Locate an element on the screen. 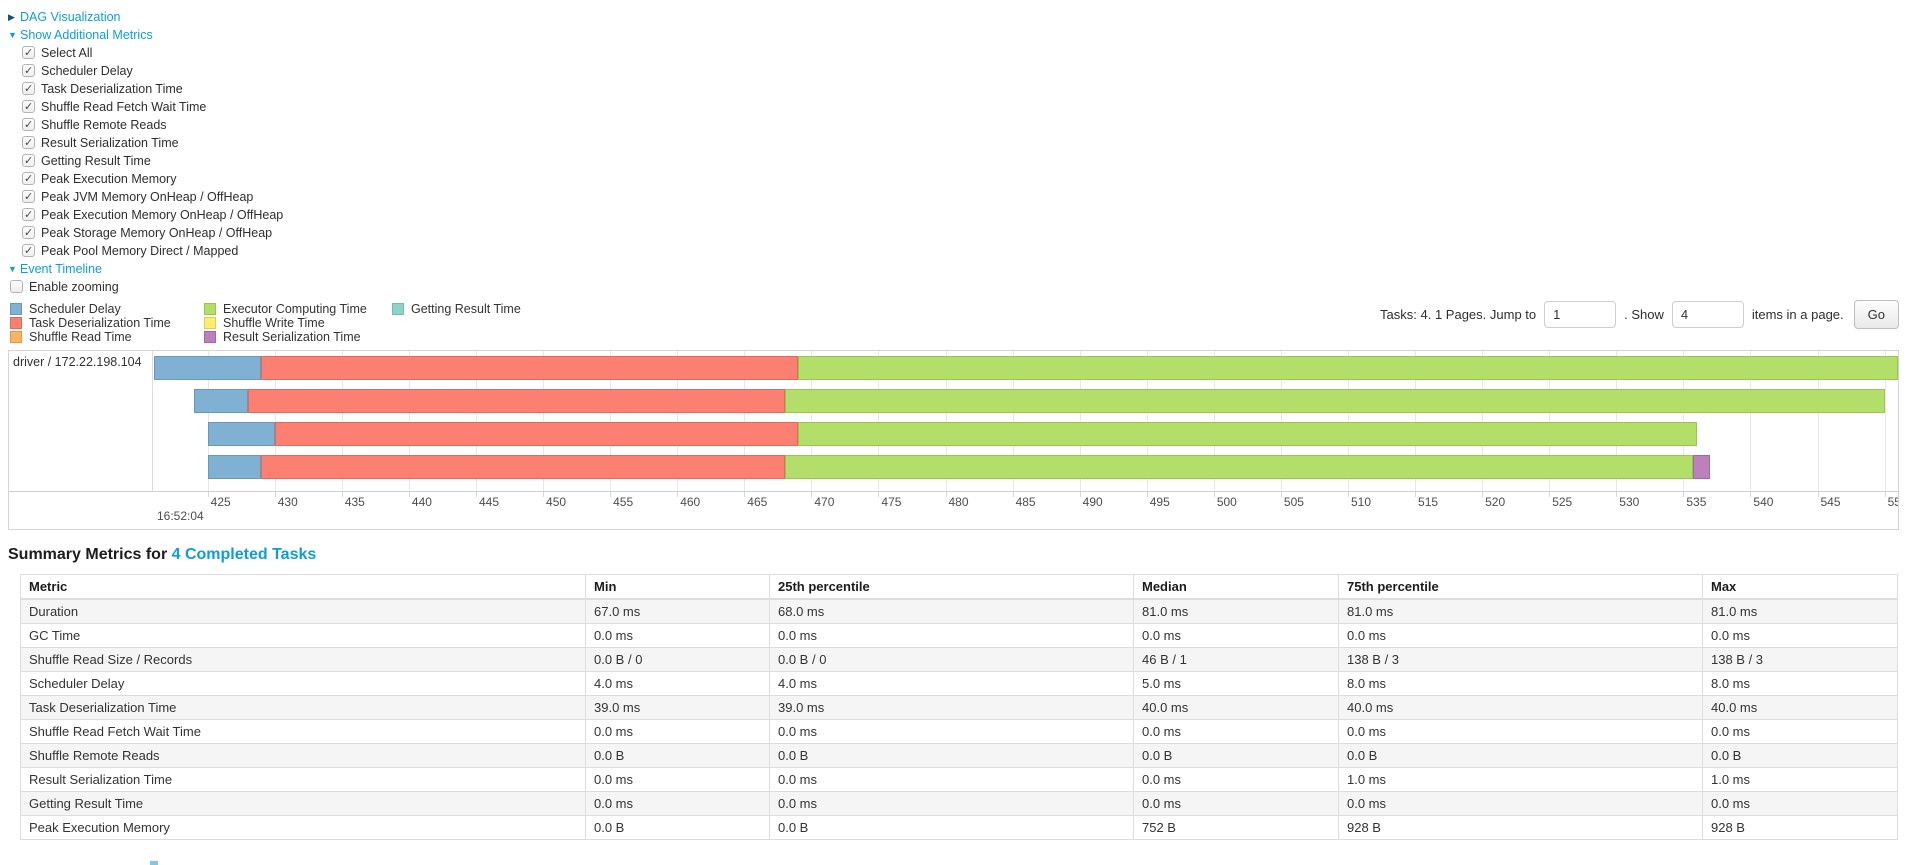  tick-label: 445 is located at coordinates (488, 502).